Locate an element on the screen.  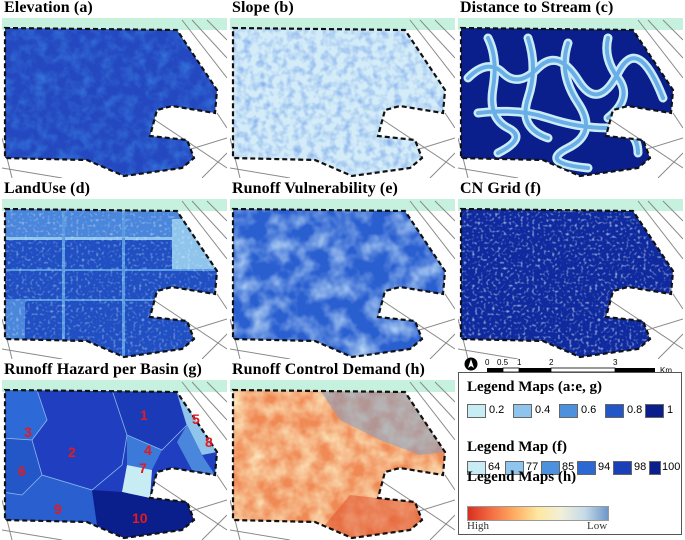
legend-ae-label-3: 0.6 is located at coordinates (589, 410).